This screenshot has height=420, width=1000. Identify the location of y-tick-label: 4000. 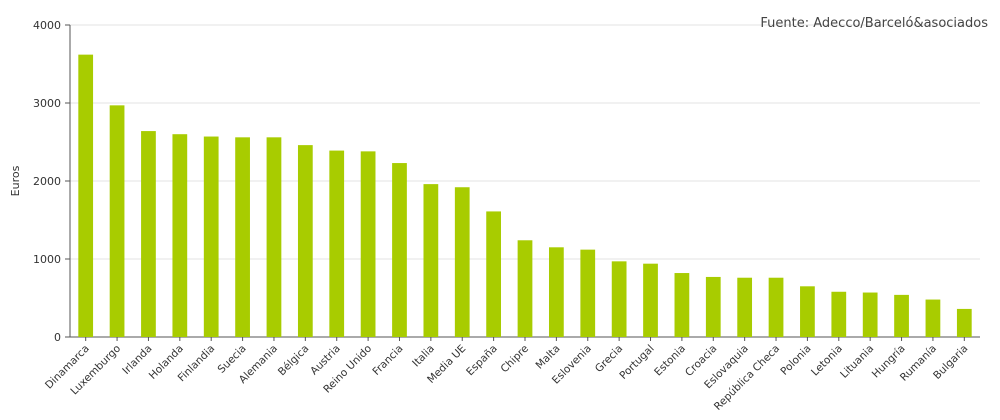
(47, 25).